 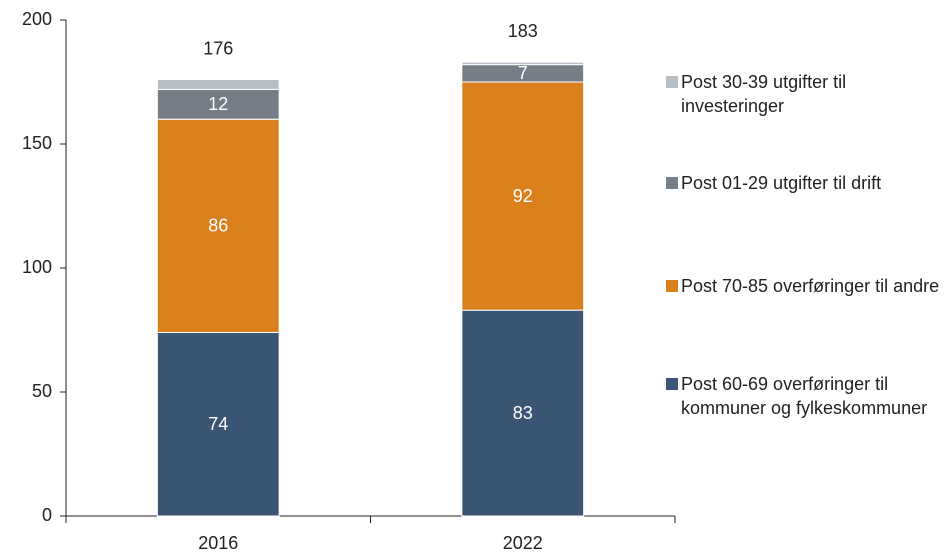 What do you see at coordinates (764, 94) in the screenshot?
I see `legend-label: Post 30-39 utgifter til investeringer` at bounding box center [764, 94].